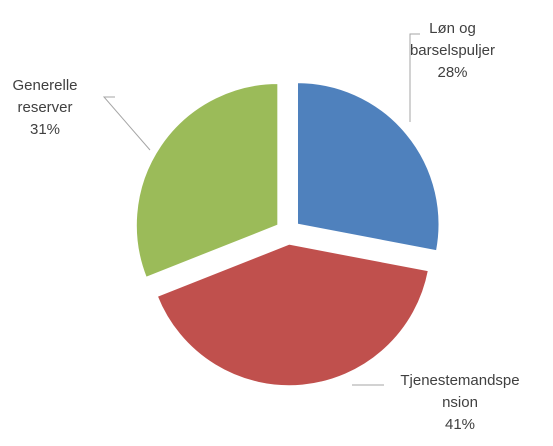 This screenshot has width=553, height=446. What do you see at coordinates (452, 39) in the screenshot?
I see `category-name: Løn og barselspuljer` at bounding box center [452, 39].